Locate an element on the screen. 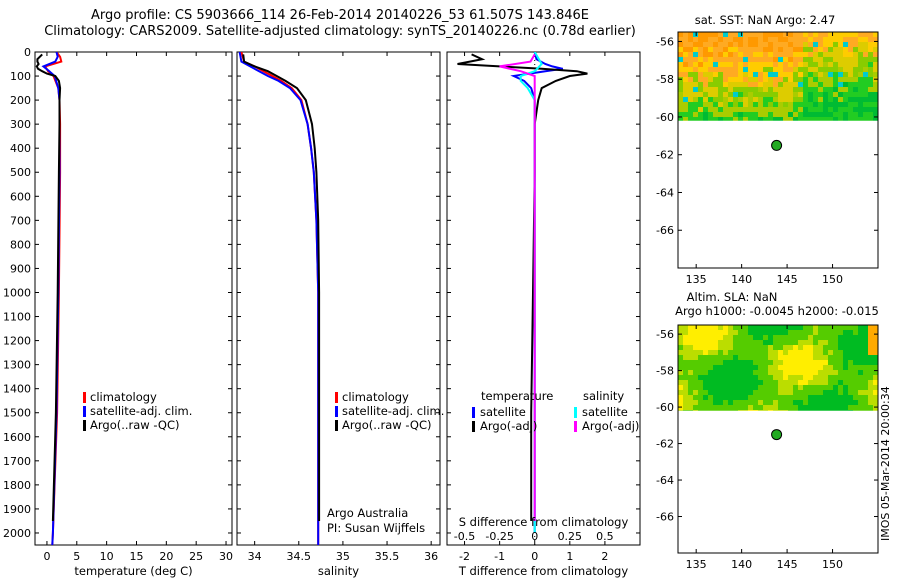 This screenshot has height=580, width=900. y-tick-label: 1800 is located at coordinates (17, 485).